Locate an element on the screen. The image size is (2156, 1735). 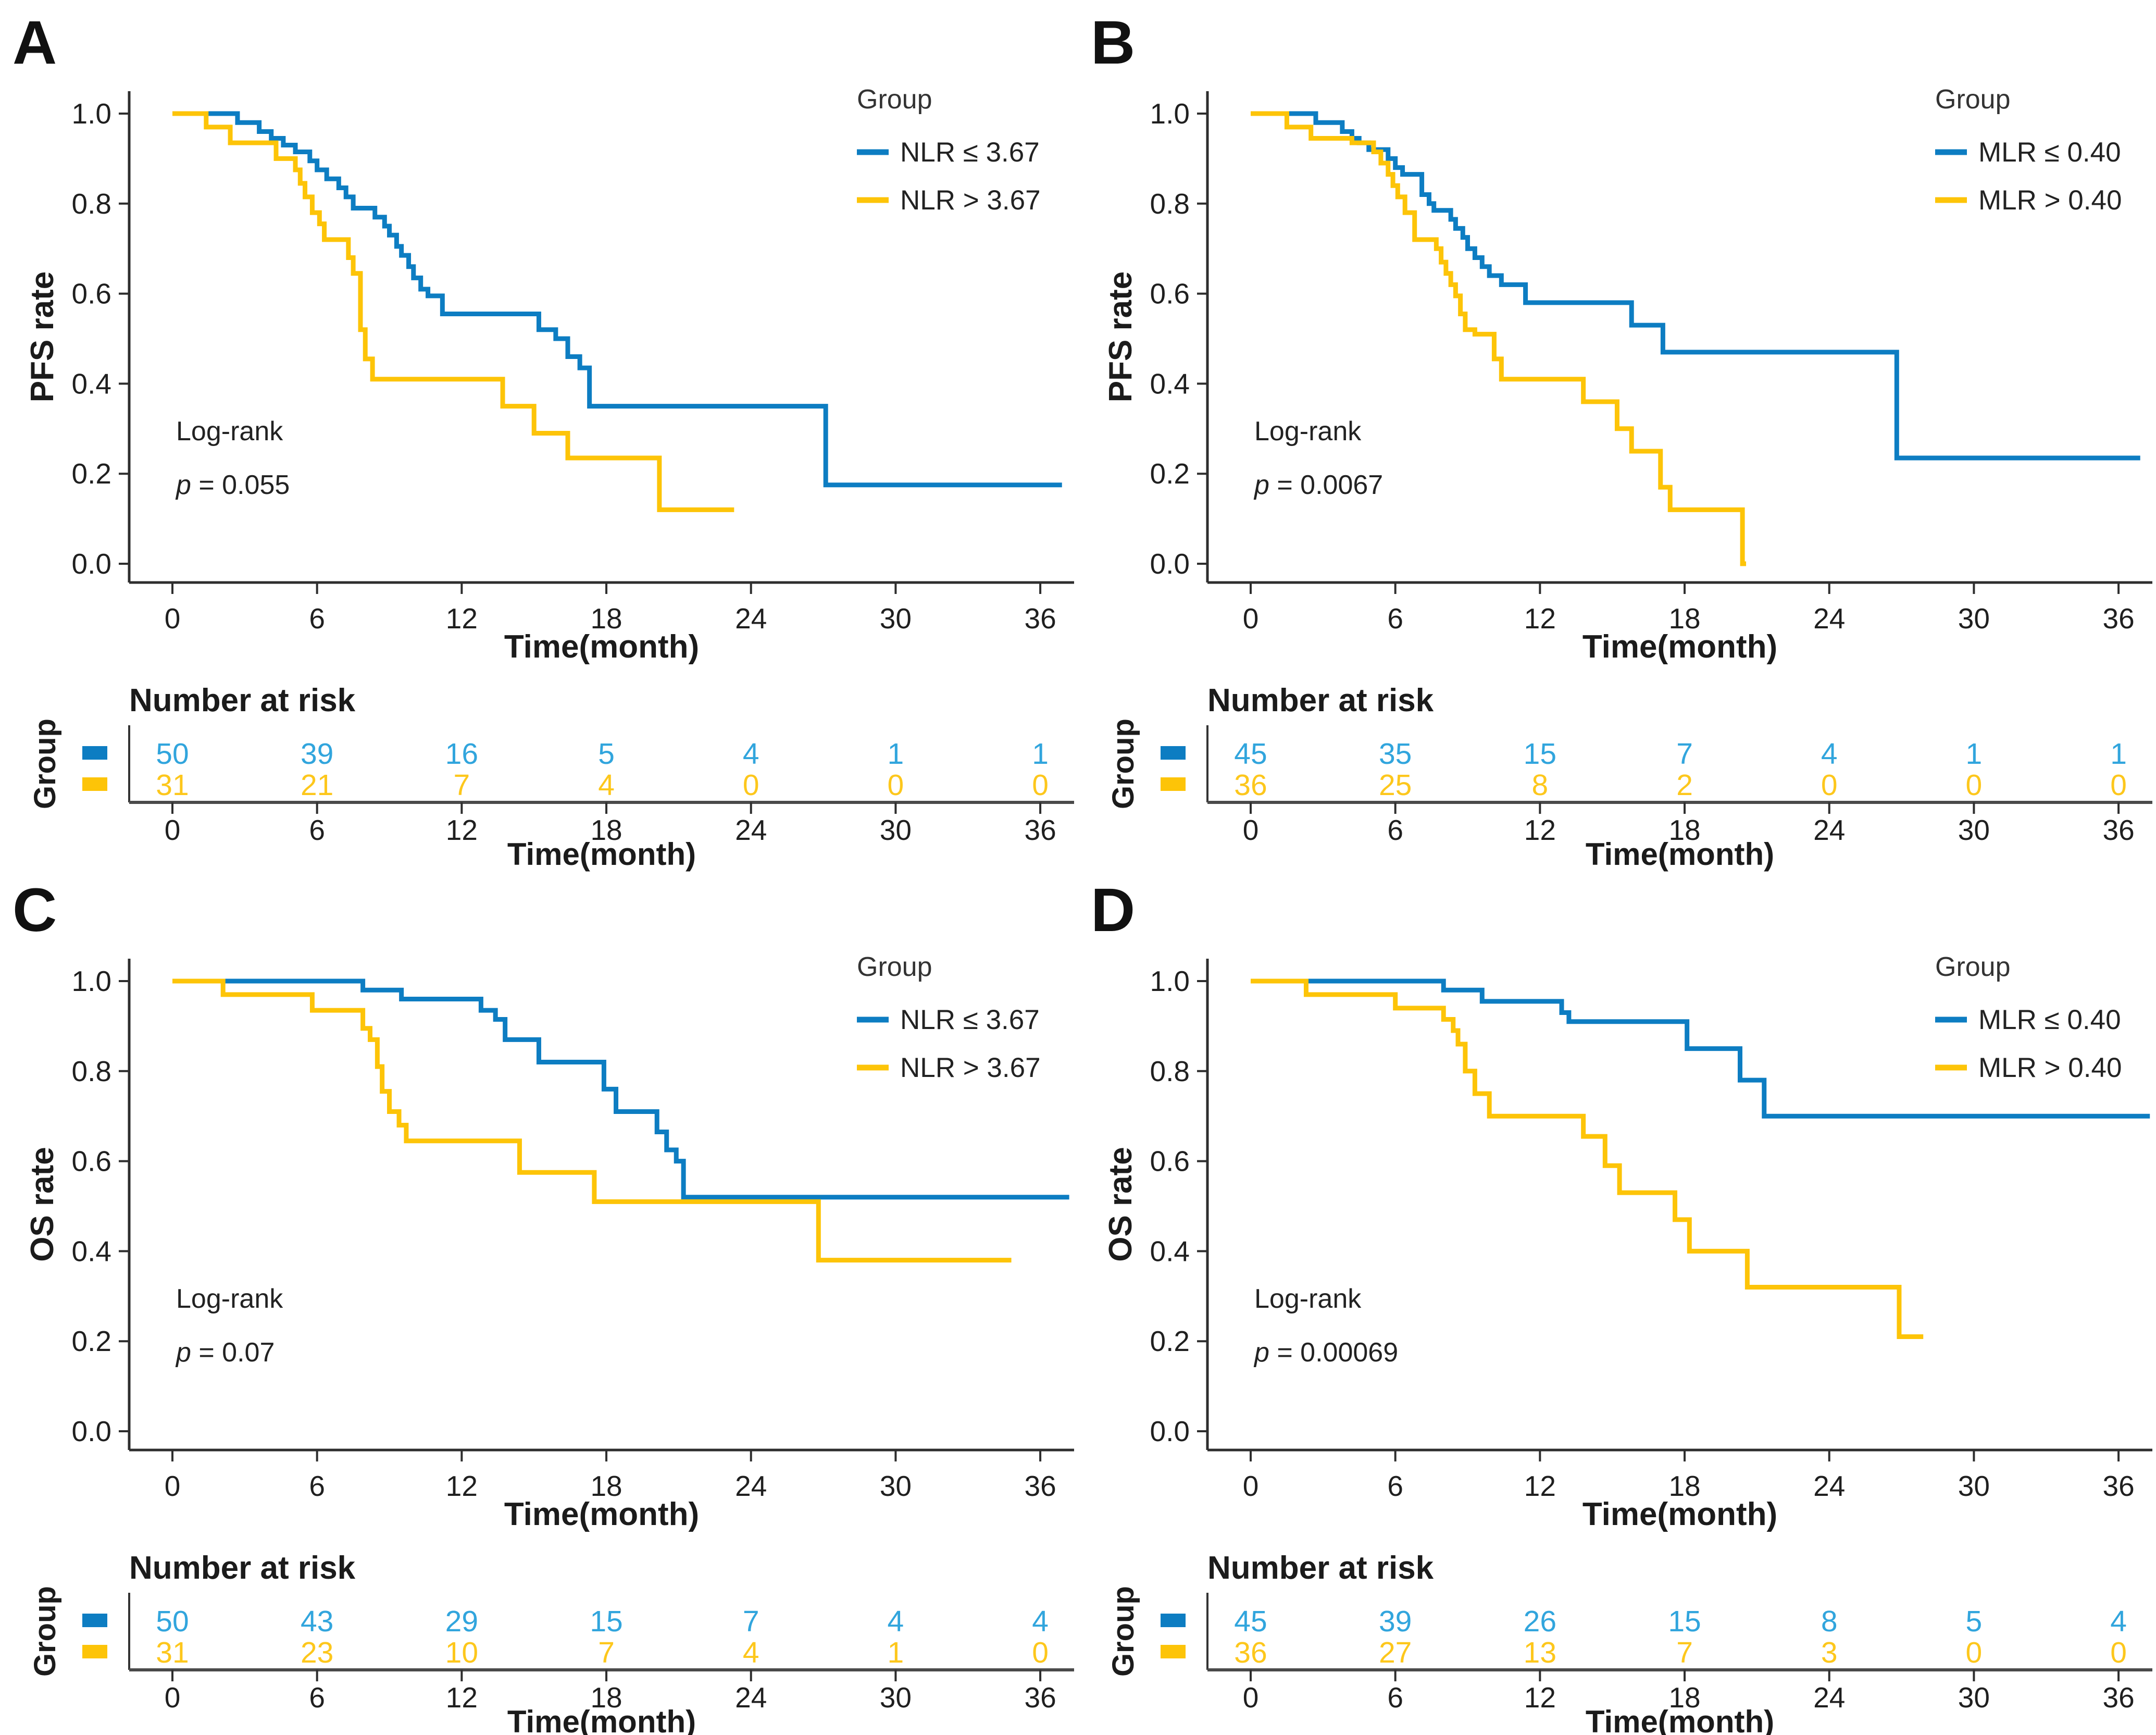
risk-x-tick-label: 18 is located at coordinates (606, 830).